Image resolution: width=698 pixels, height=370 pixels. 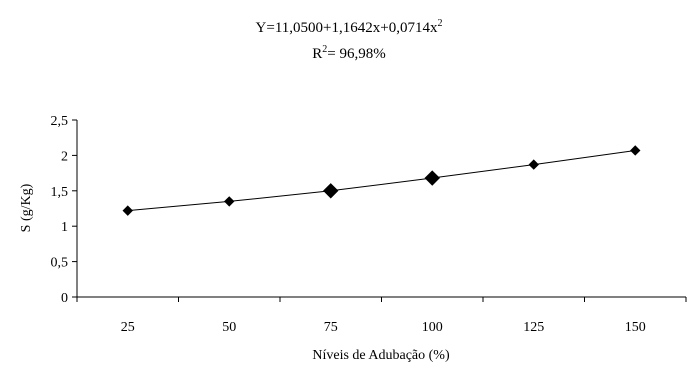 I want to click on y-axis-label: S (g/Kg), so click(x=26, y=207).